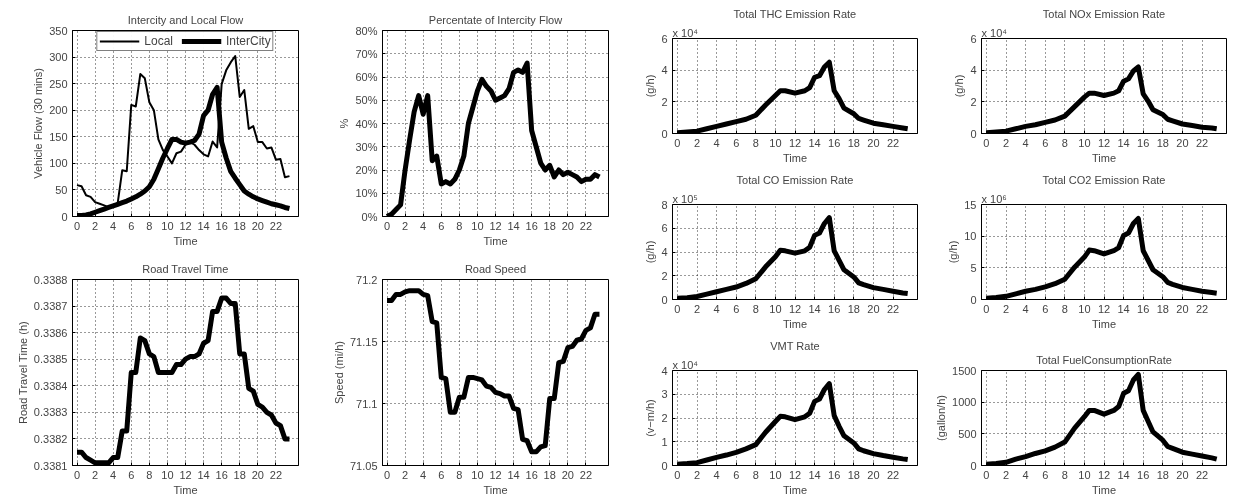 The width and height of the screenshot is (1238, 499). What do you see at coordinates (185, 268) in the screenshot?
I see `chart-title: Road Travel Time` at bounding box center [185, 268].